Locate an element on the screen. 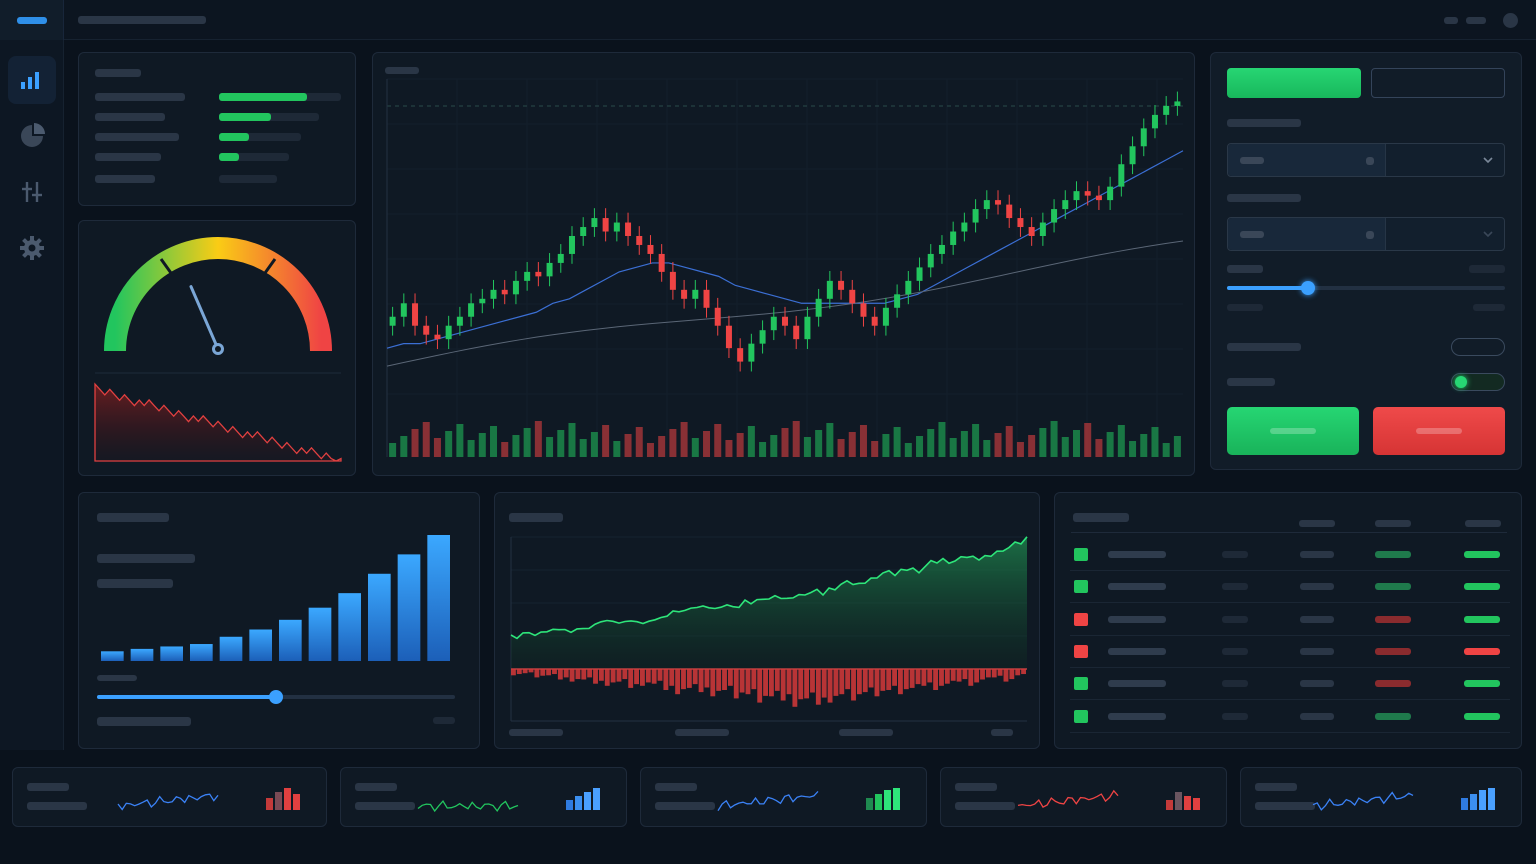 Image resolution: width=1536 pixels, height=864 pixels. col-header is located at coordinates (1393, 523).